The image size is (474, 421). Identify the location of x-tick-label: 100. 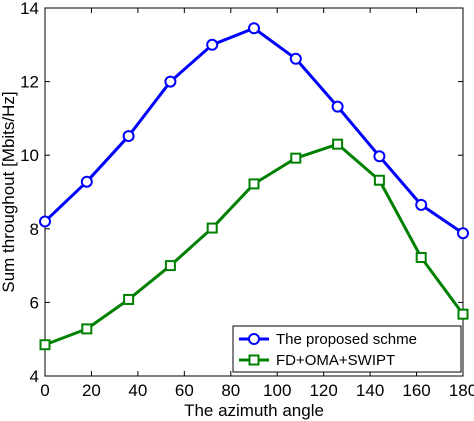
(277, 390).